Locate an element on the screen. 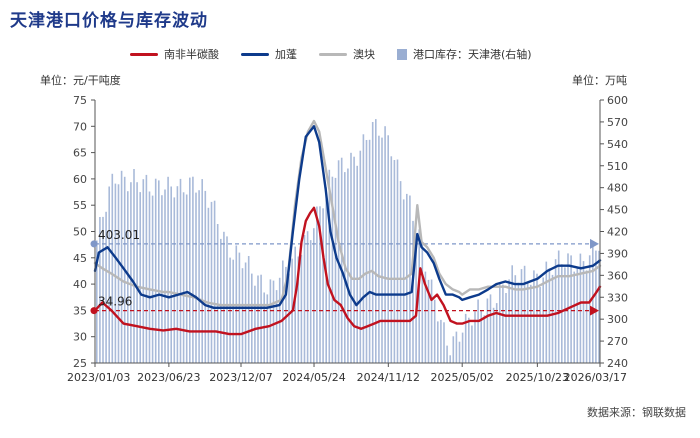 The width and height of the screenshot is (700, 438). chart-title: 天津港口价格与库存波动 is located at coordinates (109, 21).